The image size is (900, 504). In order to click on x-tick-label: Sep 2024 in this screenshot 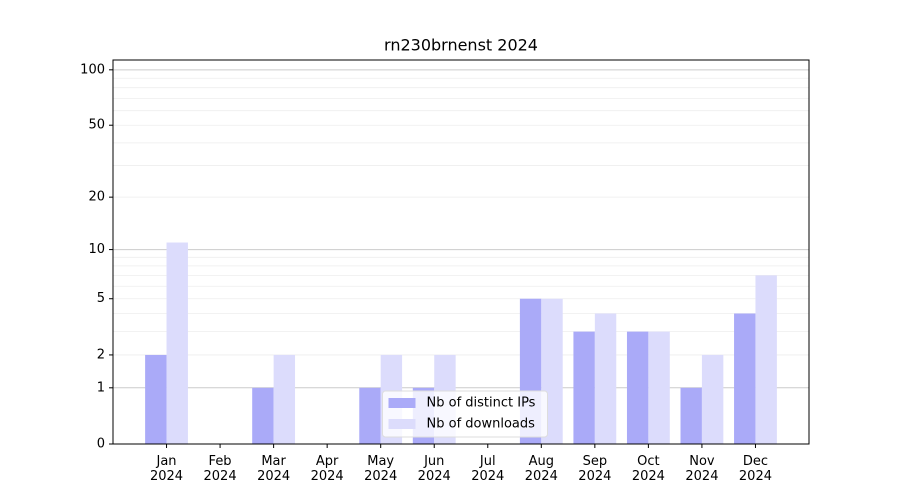, I will do `click(594, 469)`.